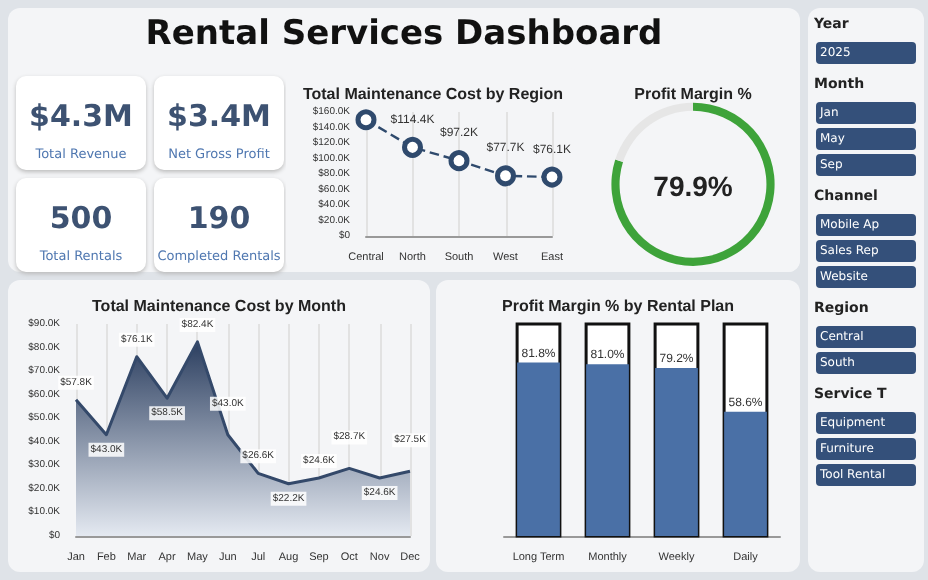 This screenshot has height=580, width=928. I want to click on text: 190, so click(219, 218).